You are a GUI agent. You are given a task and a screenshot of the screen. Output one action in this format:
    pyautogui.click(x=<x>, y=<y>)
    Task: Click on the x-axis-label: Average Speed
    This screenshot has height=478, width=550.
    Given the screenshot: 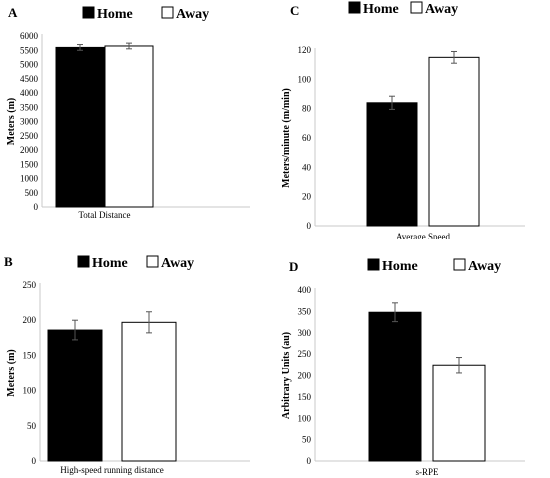 What is the action you would take?
    pyautogui.click(x=423, y=235)
    